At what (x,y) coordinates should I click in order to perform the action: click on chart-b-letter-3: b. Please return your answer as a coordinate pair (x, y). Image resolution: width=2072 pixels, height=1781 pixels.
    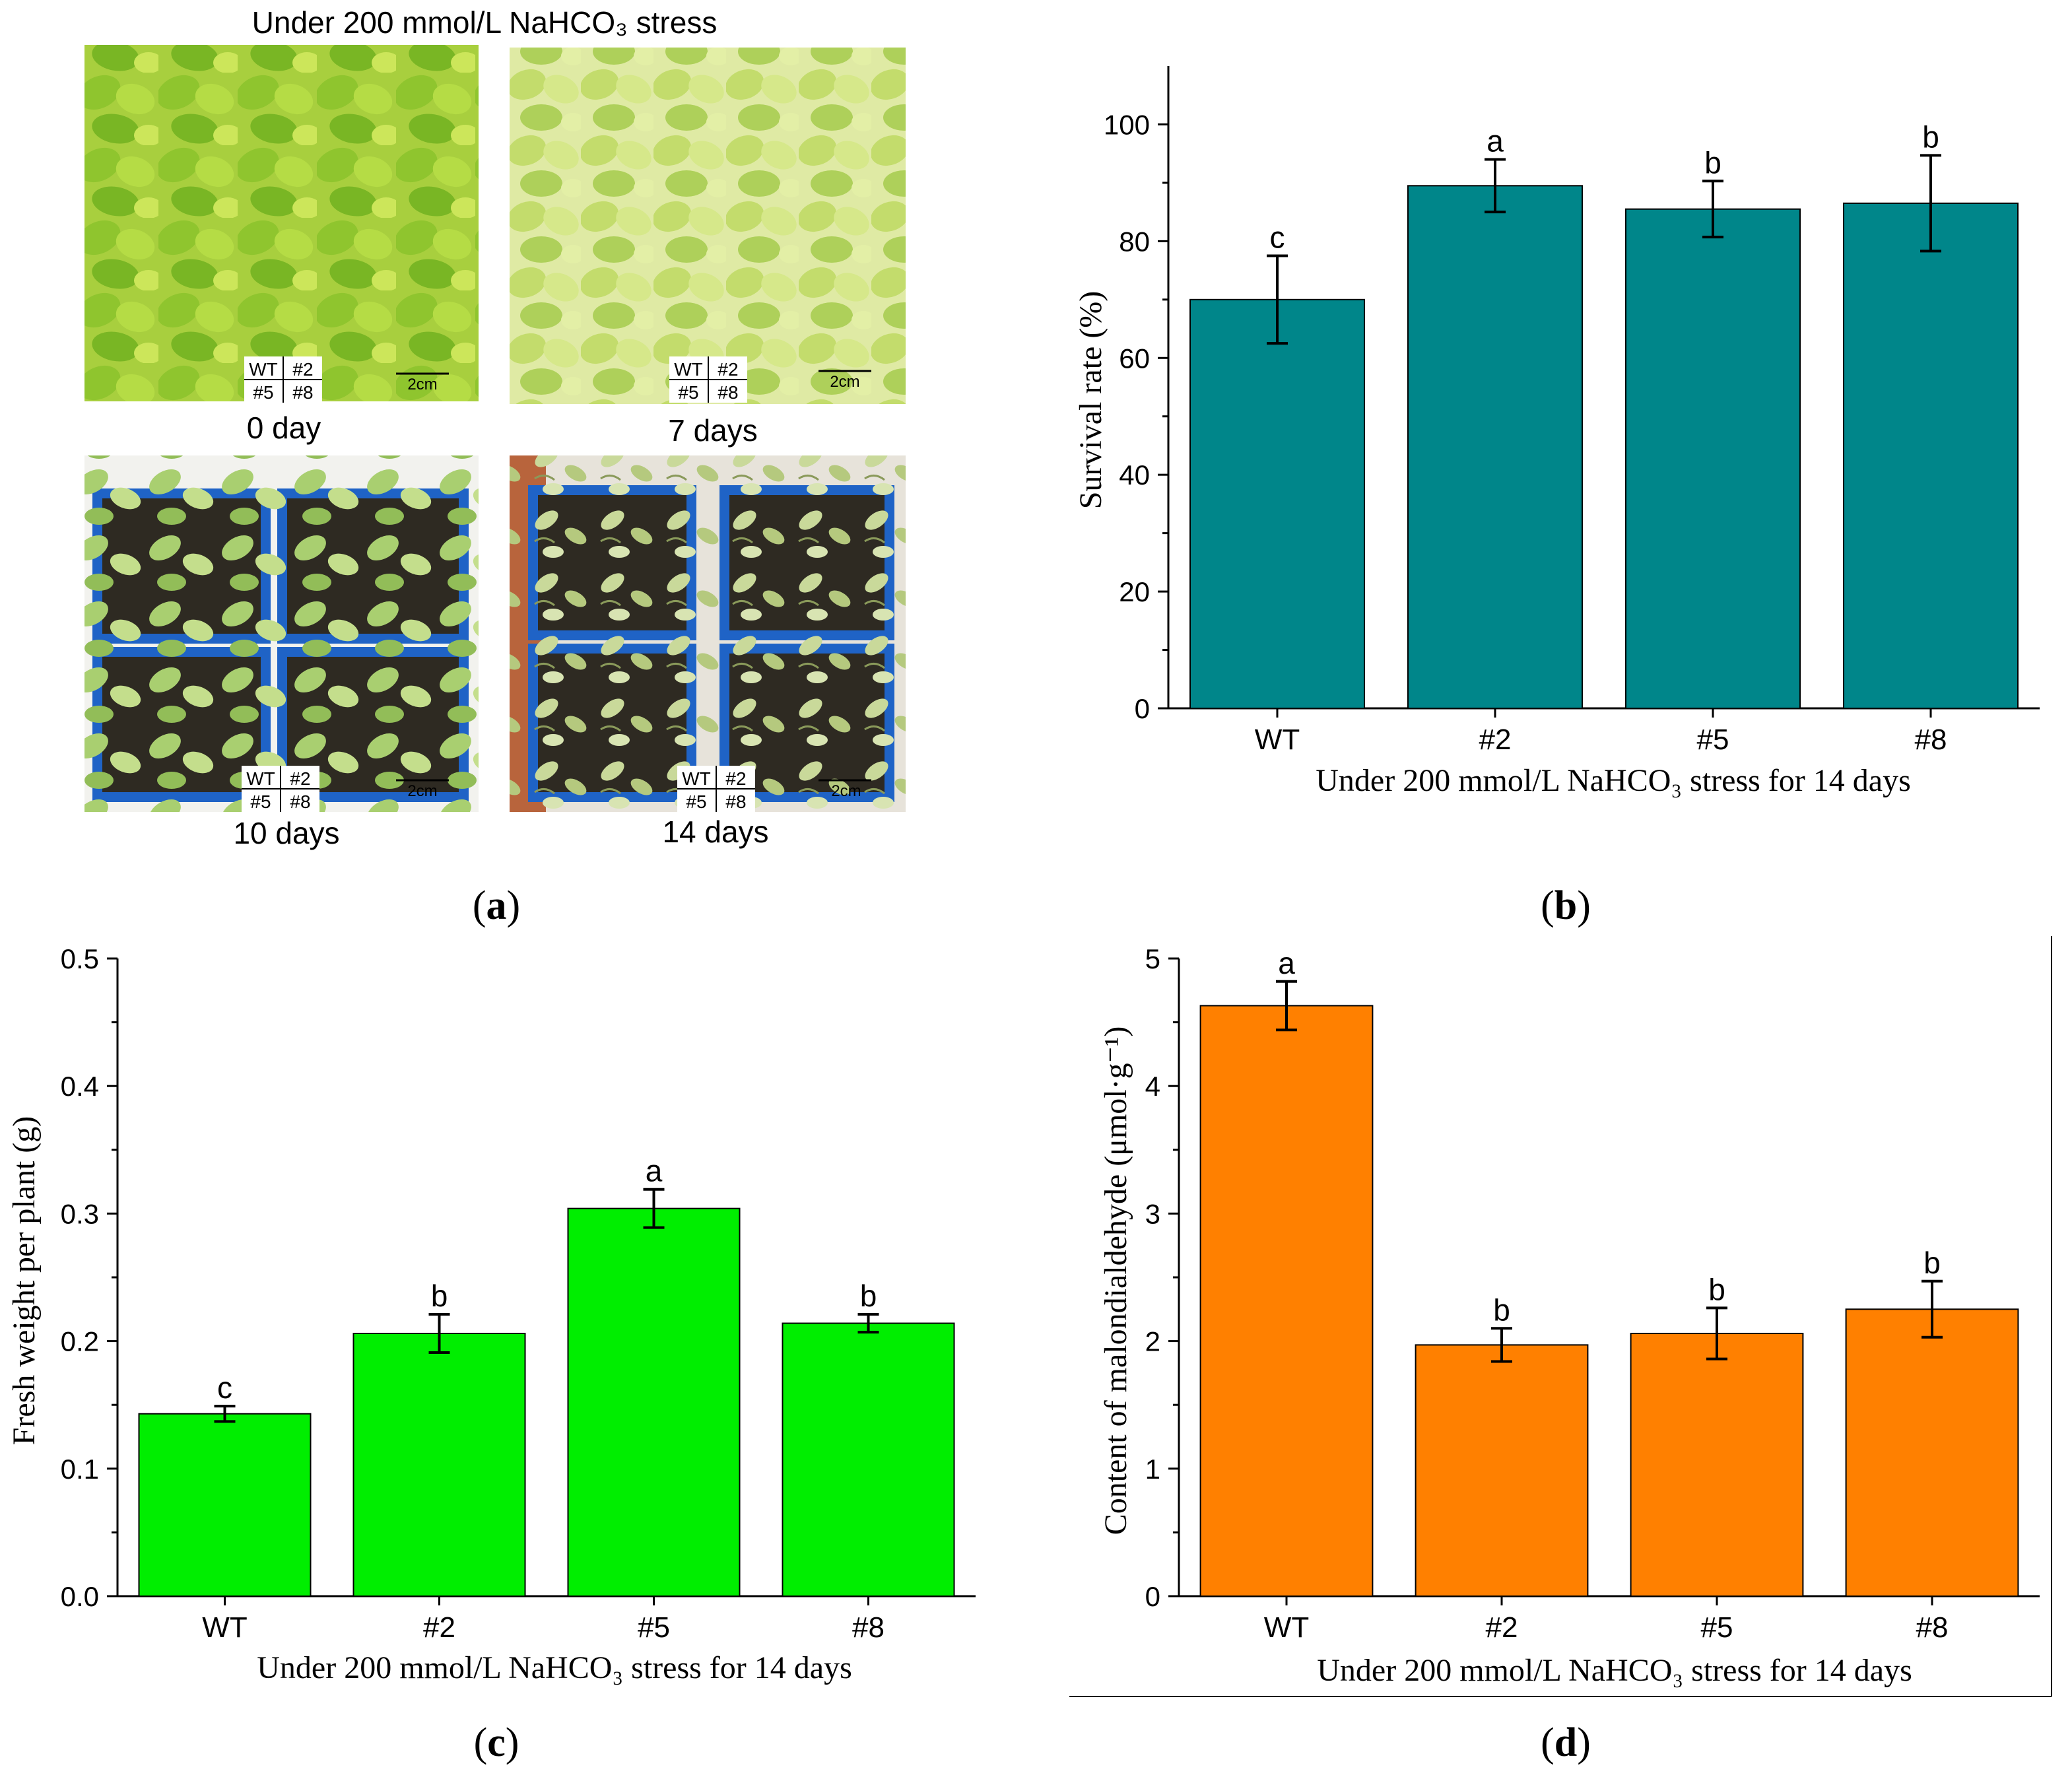
    Looking at the image, I should click on (1931, 136).